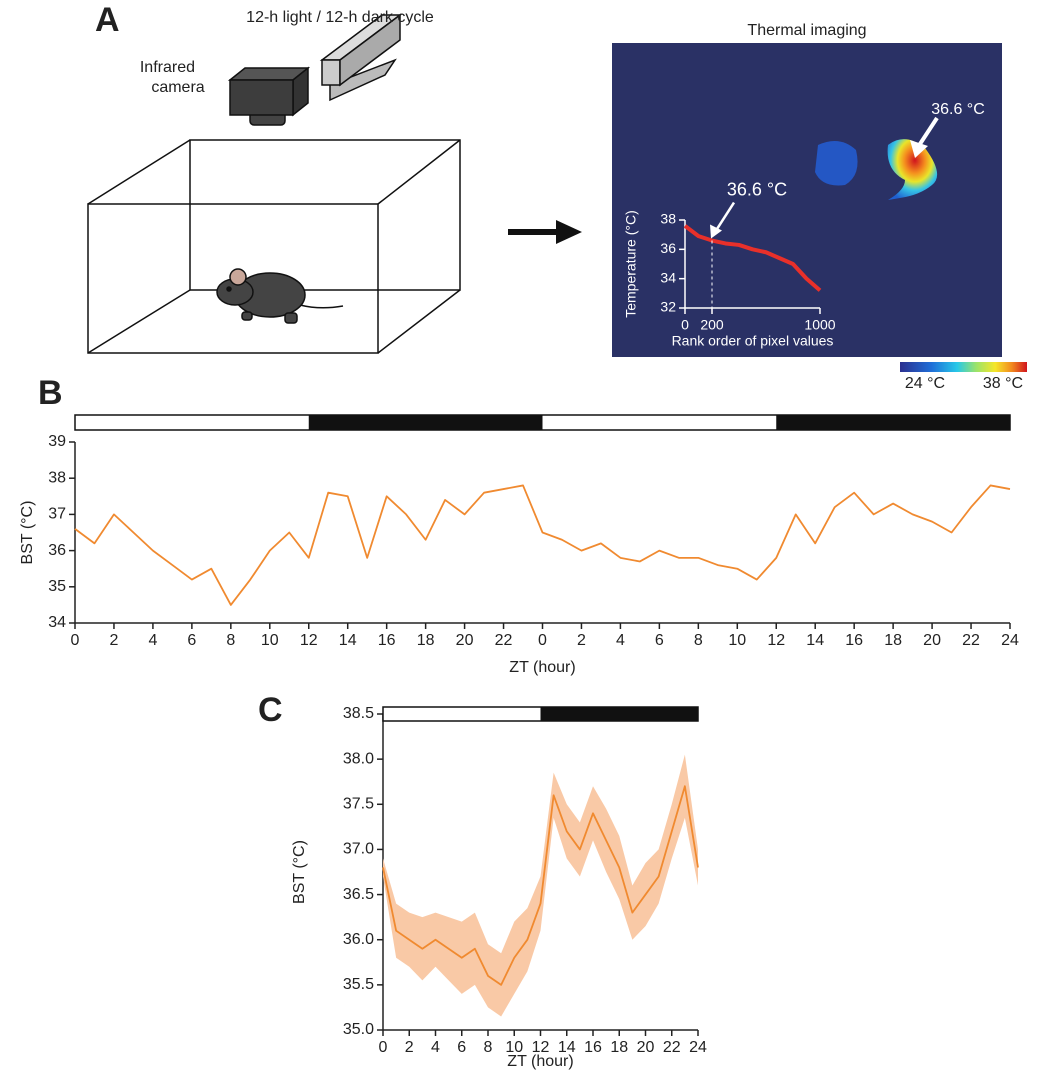  What do you see at coordinates (50, 393) in the screenshot?
I see `panel-label: B` at bounding box center [50, 393].